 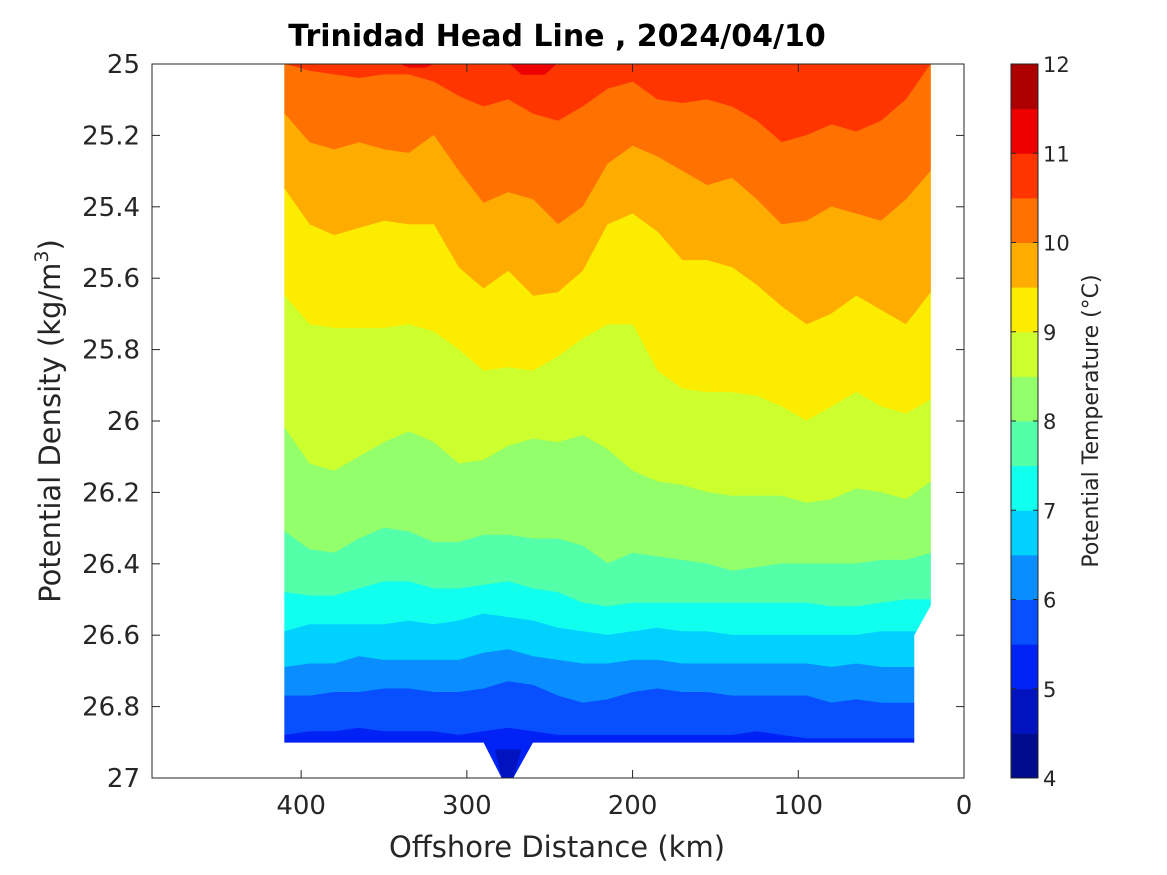 I want to click on chart-title: Trinidad Head Line , 2024/04/10, so click(x=556, y=36).